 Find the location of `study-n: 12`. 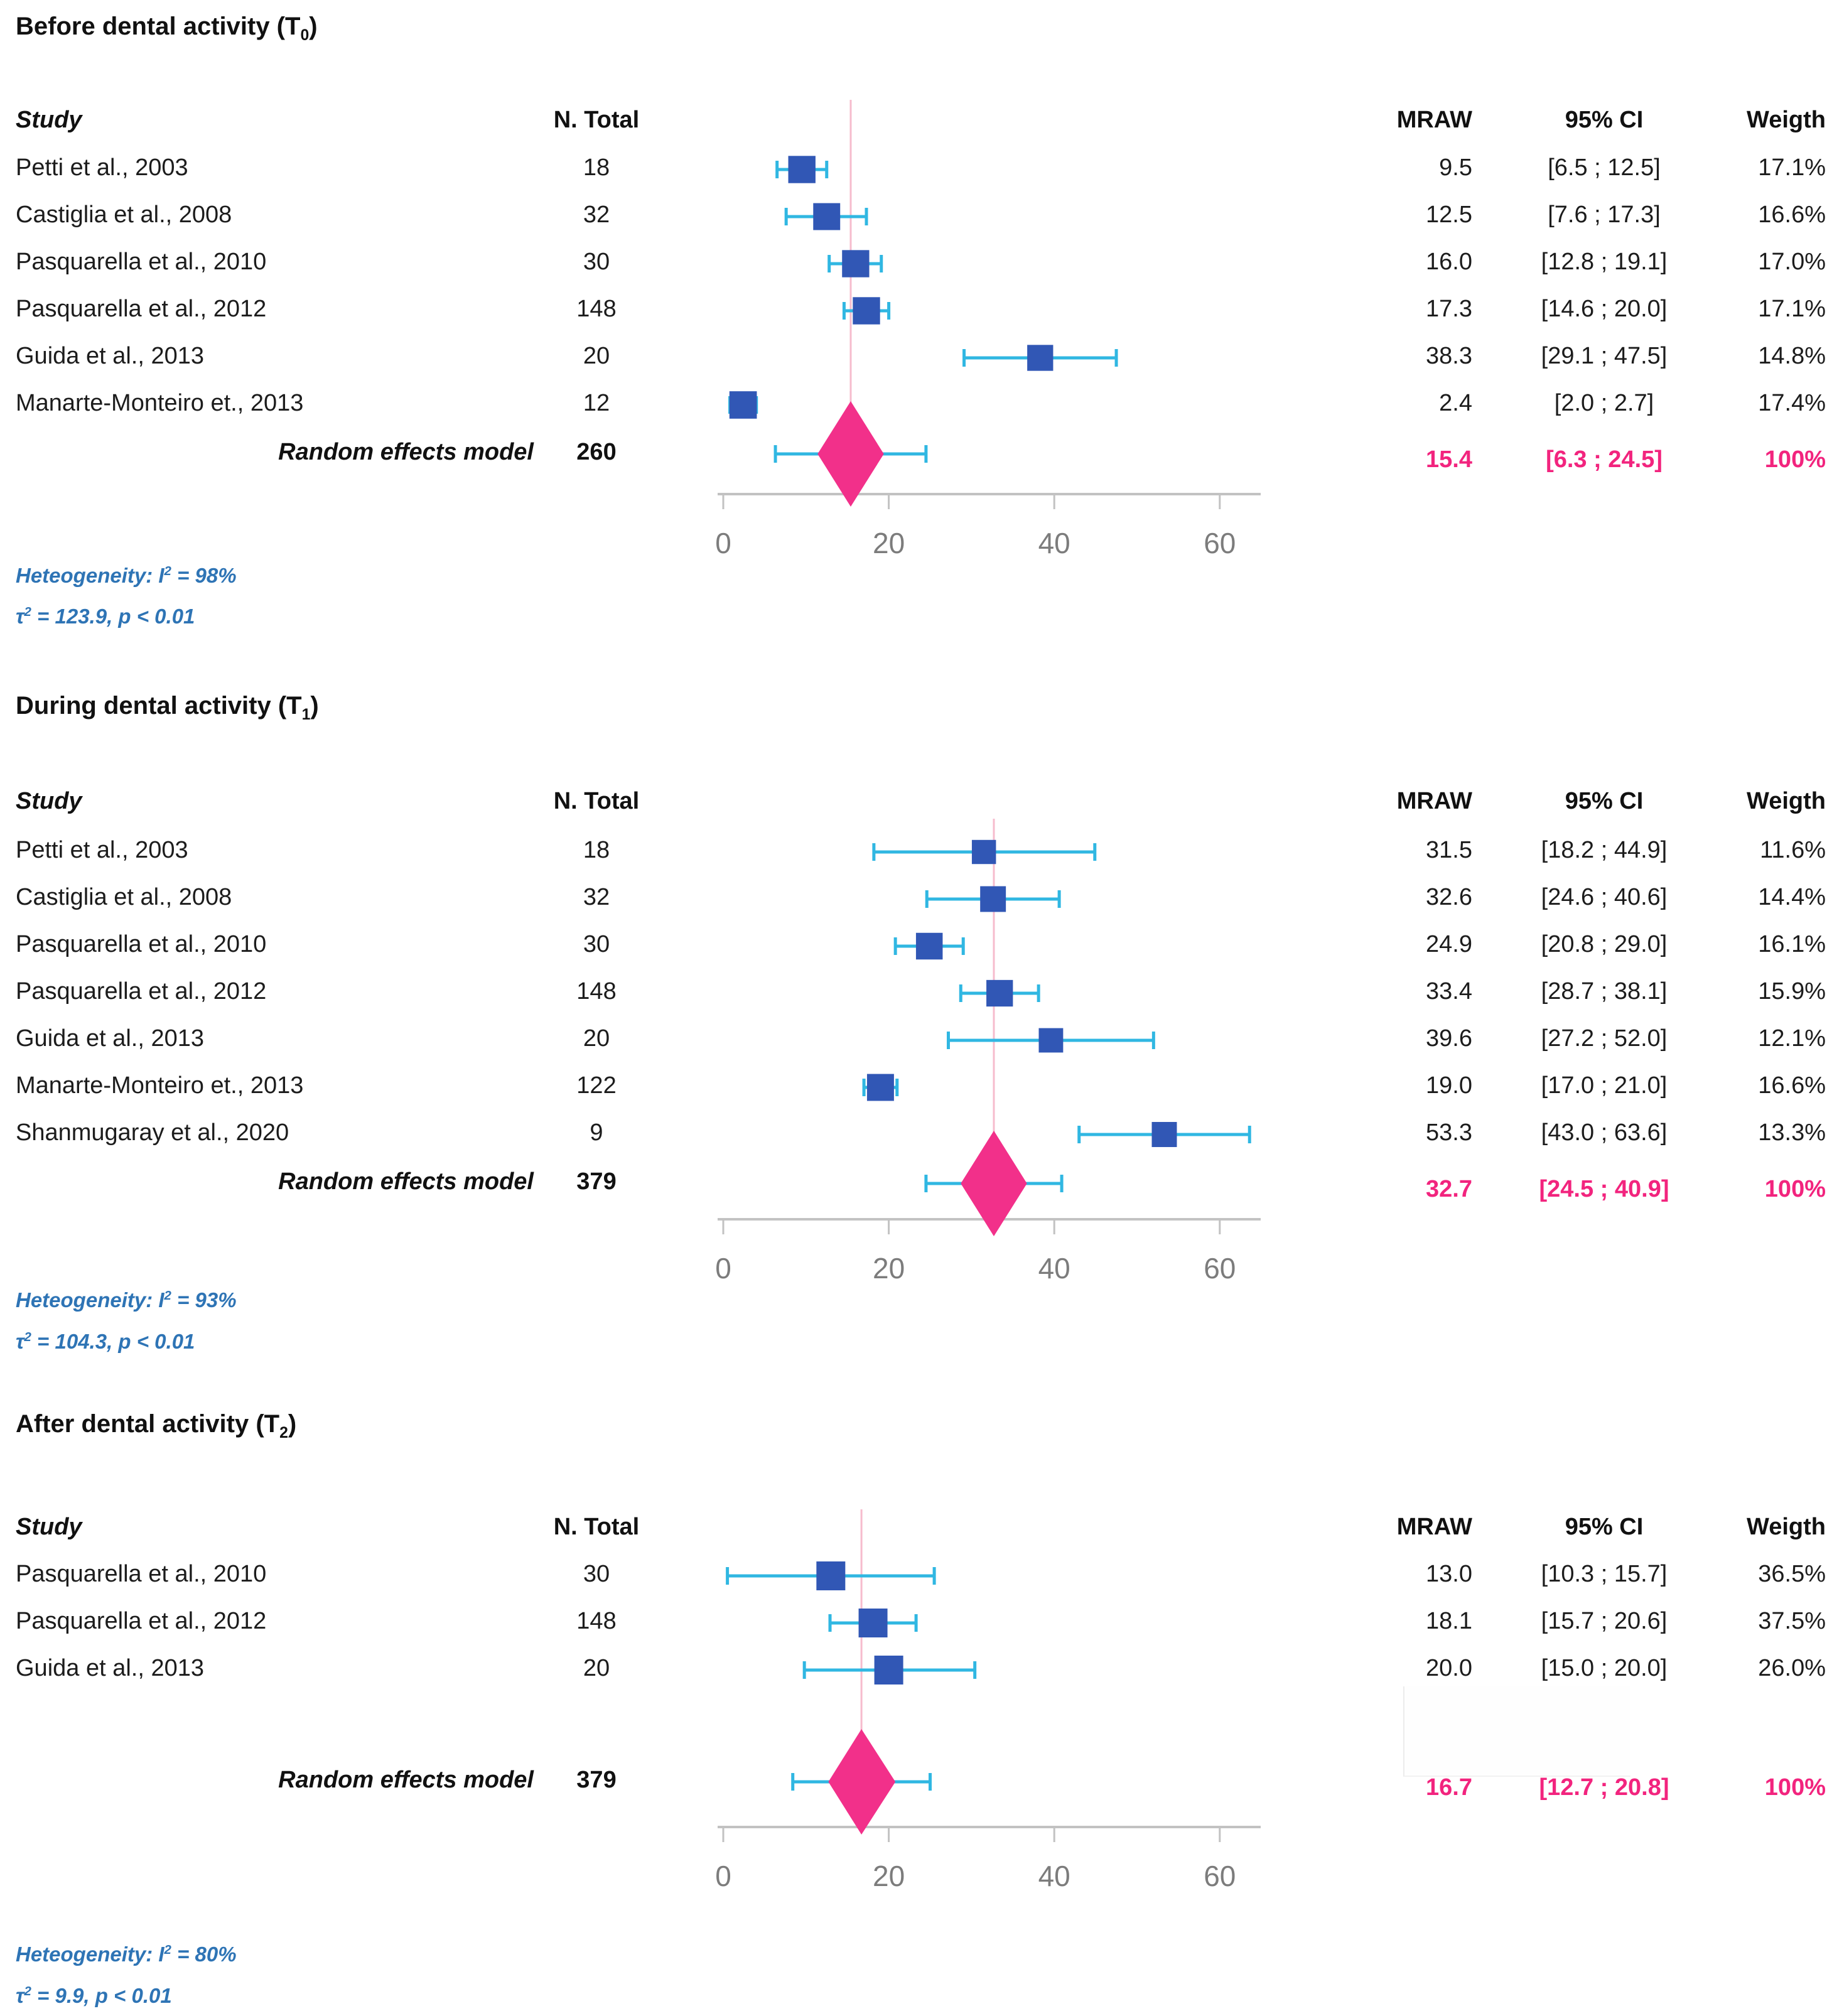

study-n: 12 is located at coordinates (596, 403).